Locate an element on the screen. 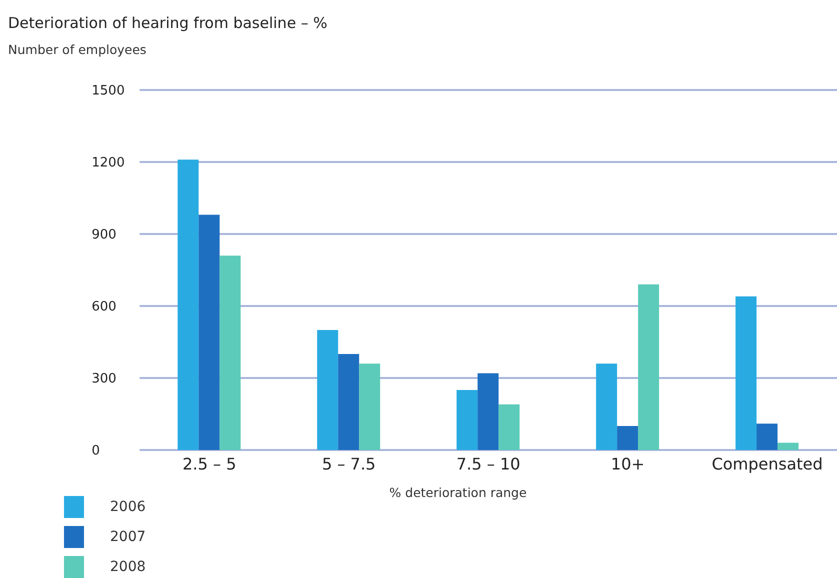 This screenshot has height=578, width=837. legend-label: 2008 is located at coordinates (128, 567).